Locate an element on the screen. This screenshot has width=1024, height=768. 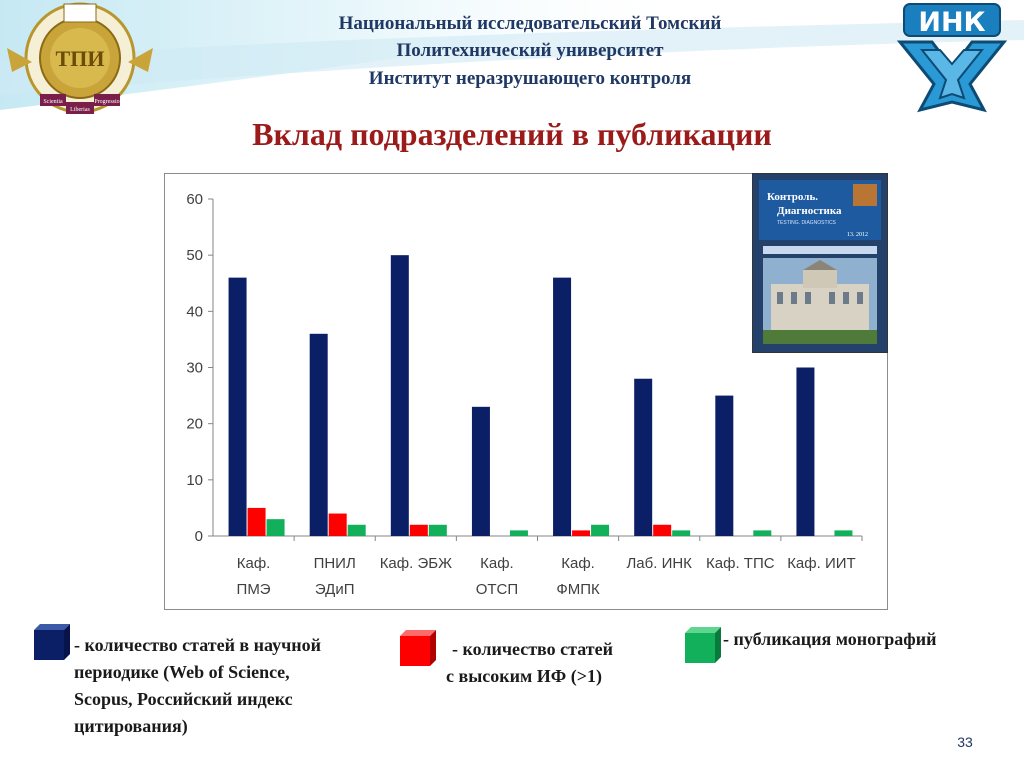
legend-articles-line-1: - количество статей в научной is located at coordinates (198, 645).